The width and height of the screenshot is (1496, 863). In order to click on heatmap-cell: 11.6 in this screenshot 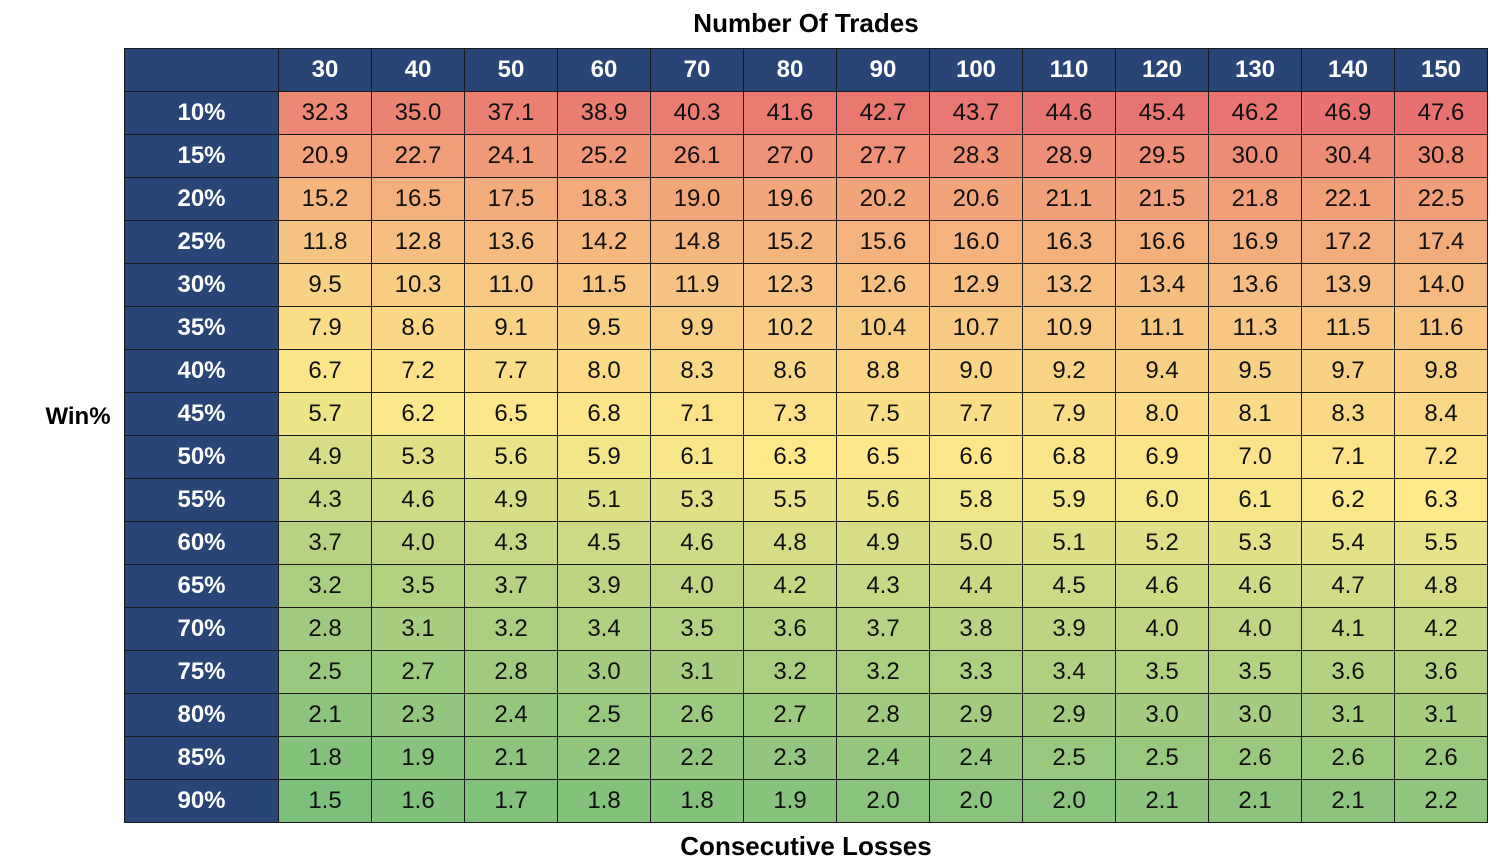, I will do `click(1441, 328)`.